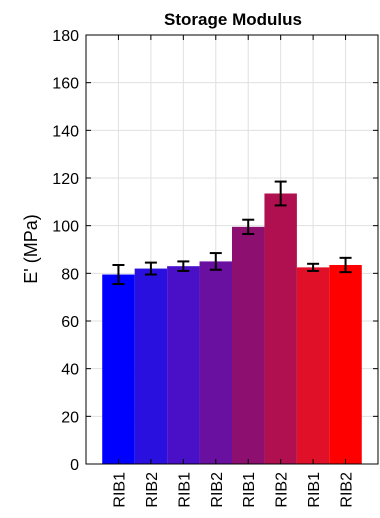 This screenshot has height=518, width=380. Describe the element at coordinates (70, 370) in the screenshot. I see `y-tick-label: 40` at that location.